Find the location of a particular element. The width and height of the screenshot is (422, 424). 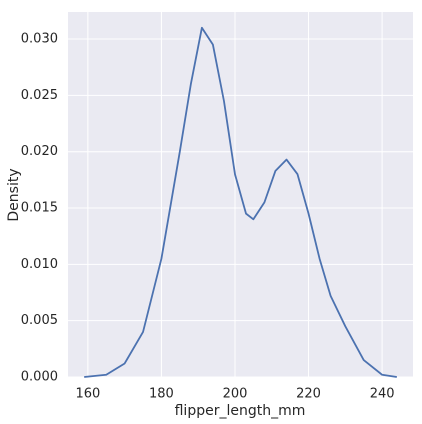

y-tick-label: 0.030 is located at coordinates (39, 39).